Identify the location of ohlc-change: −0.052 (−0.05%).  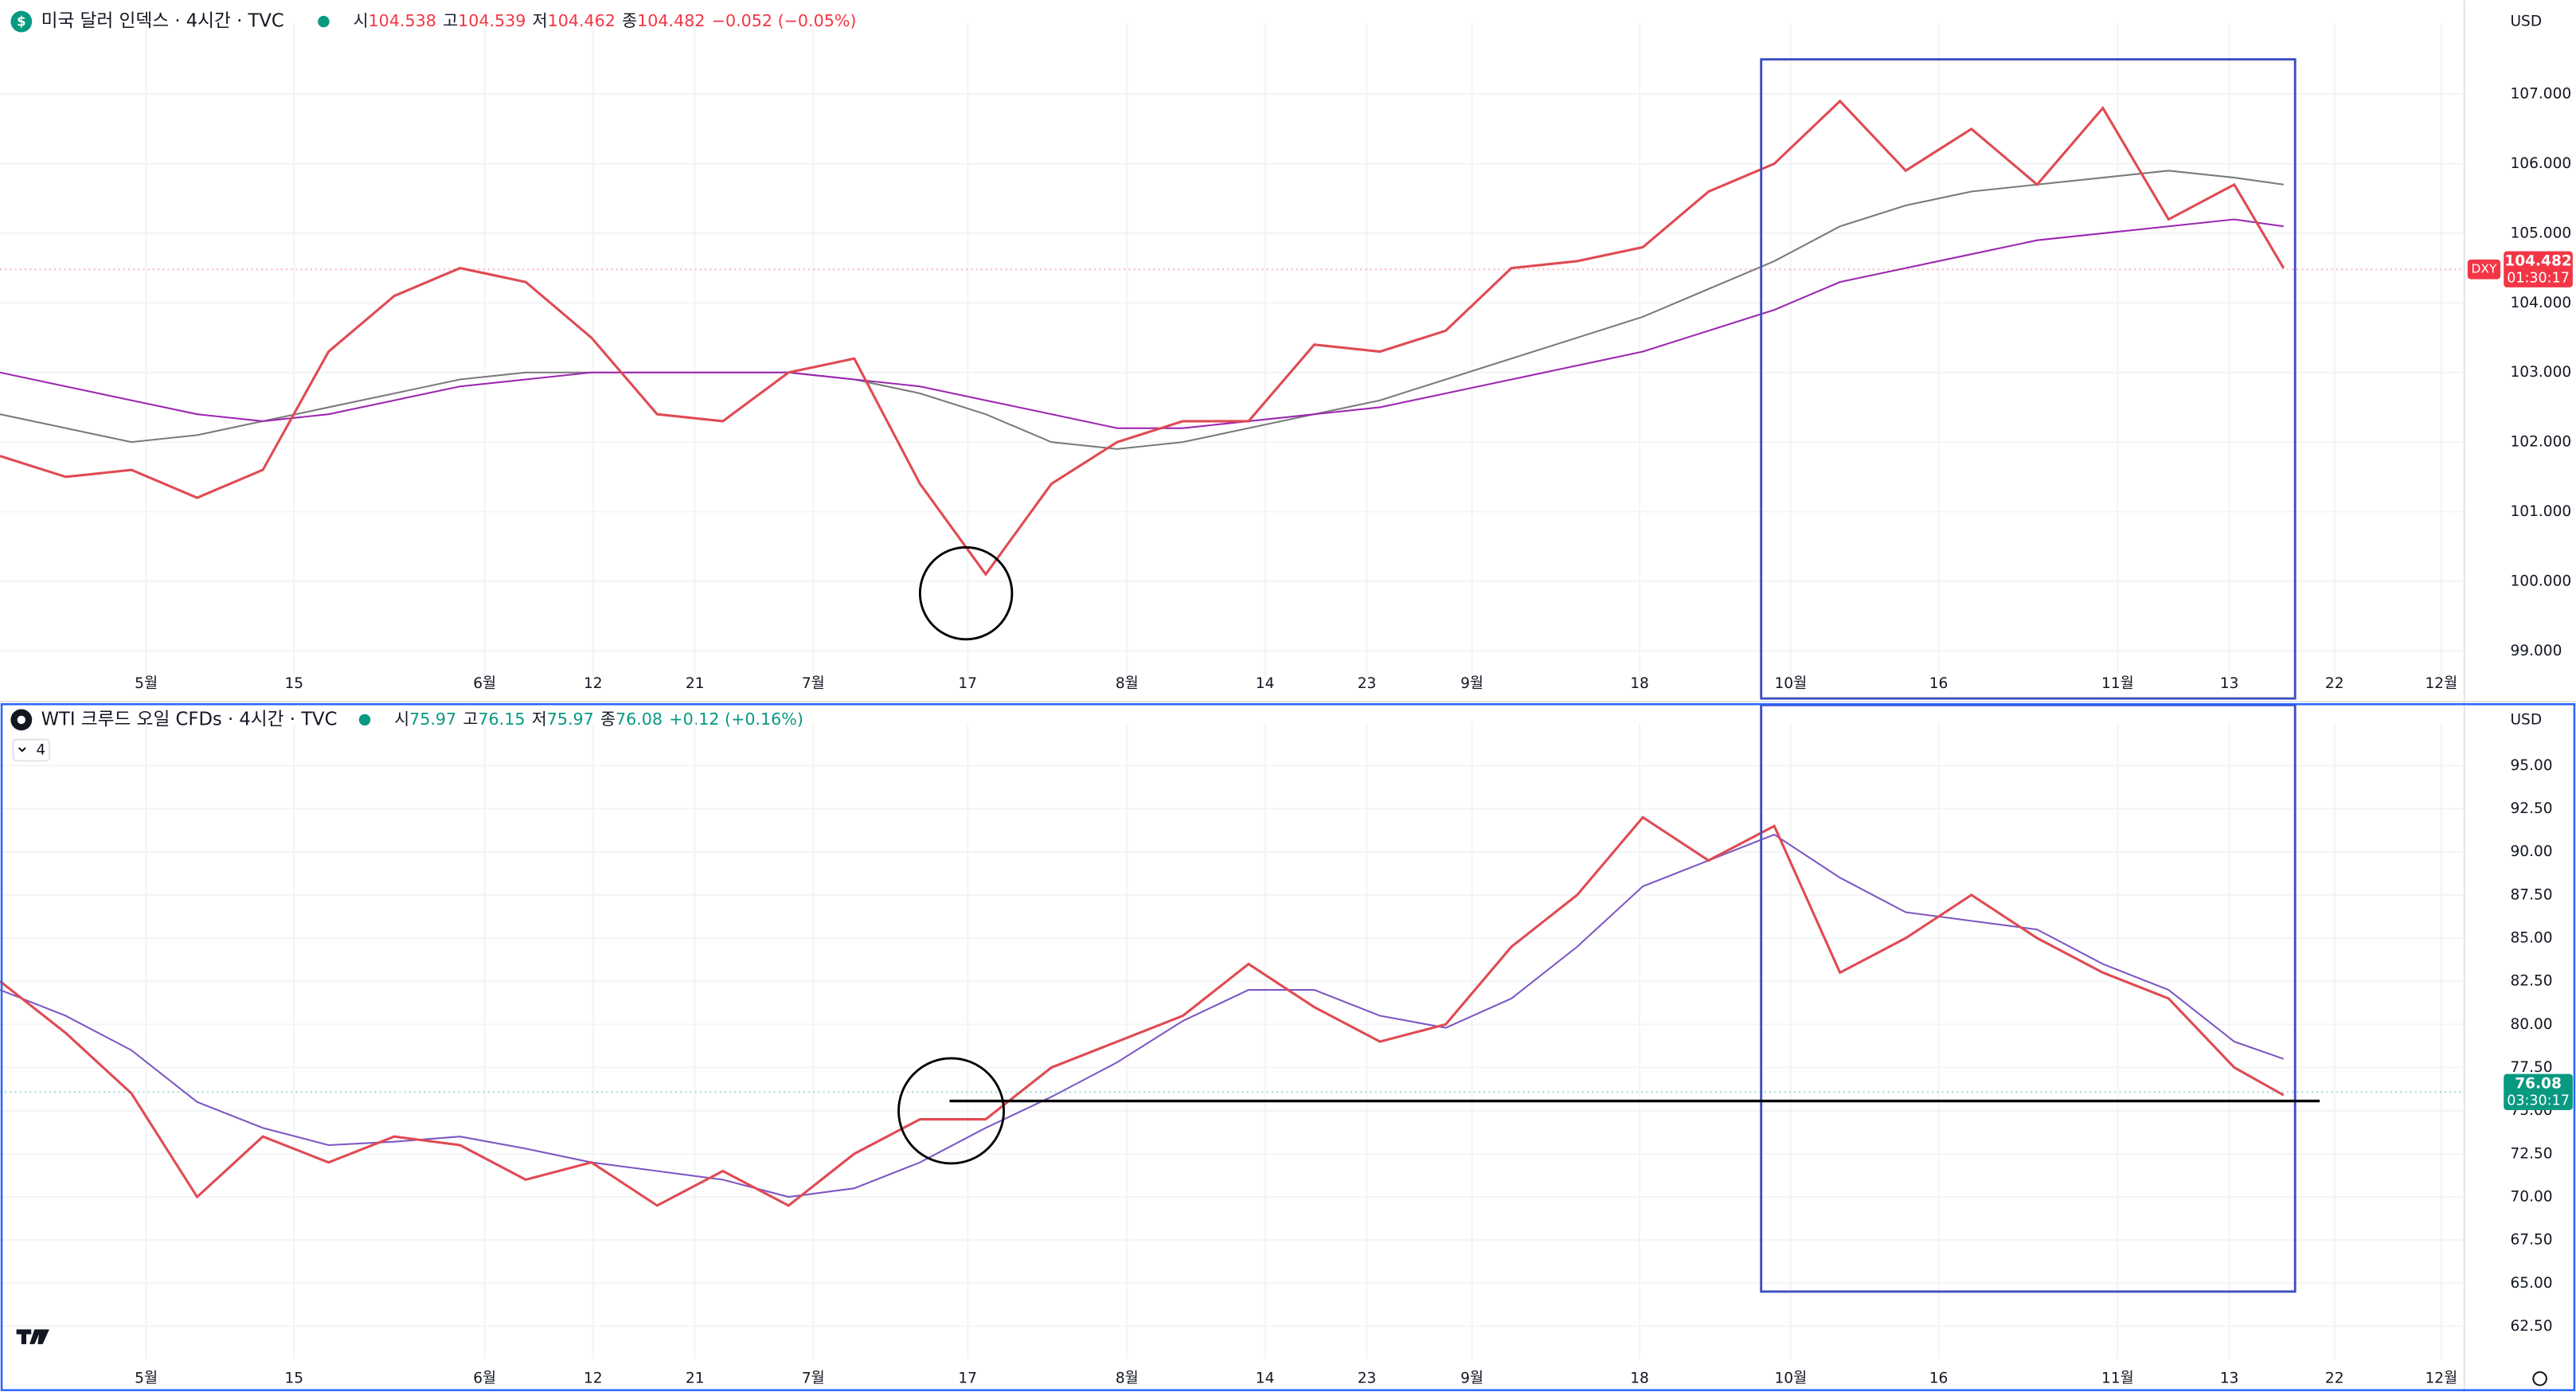
(784, 20).